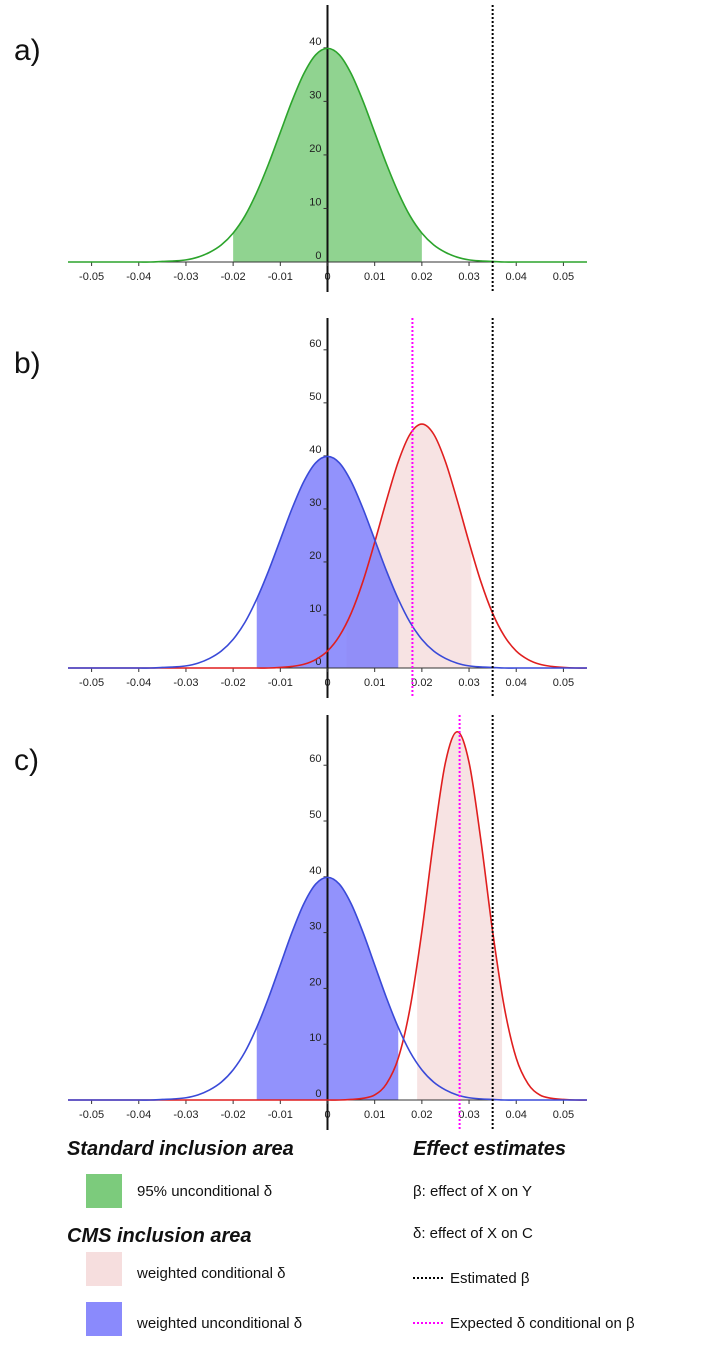 Image resolution: width=705 pixels, height=1355 pixels. I want to click on legend-item: 95% unconditional δ, so click(204, 1191).